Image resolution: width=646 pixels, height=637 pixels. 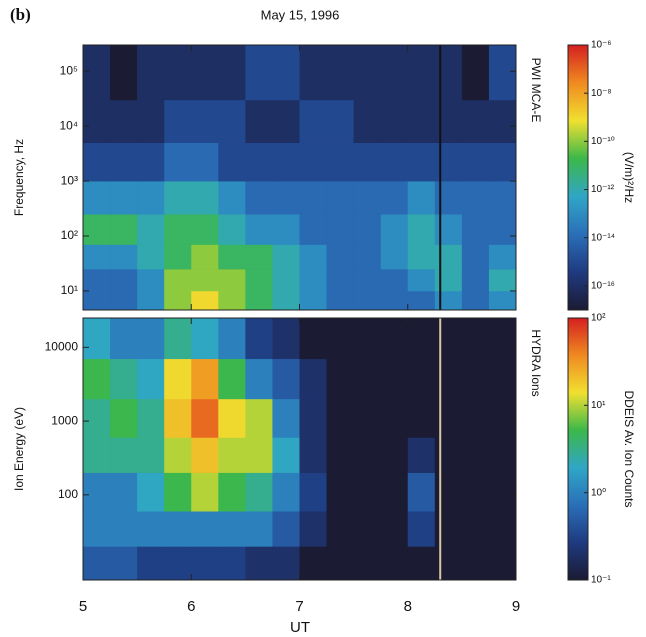 What do you see at coordinates (69, 235) in the screenshot?
I see `y-tick-label: 10²` at bounding box center [69, 235].